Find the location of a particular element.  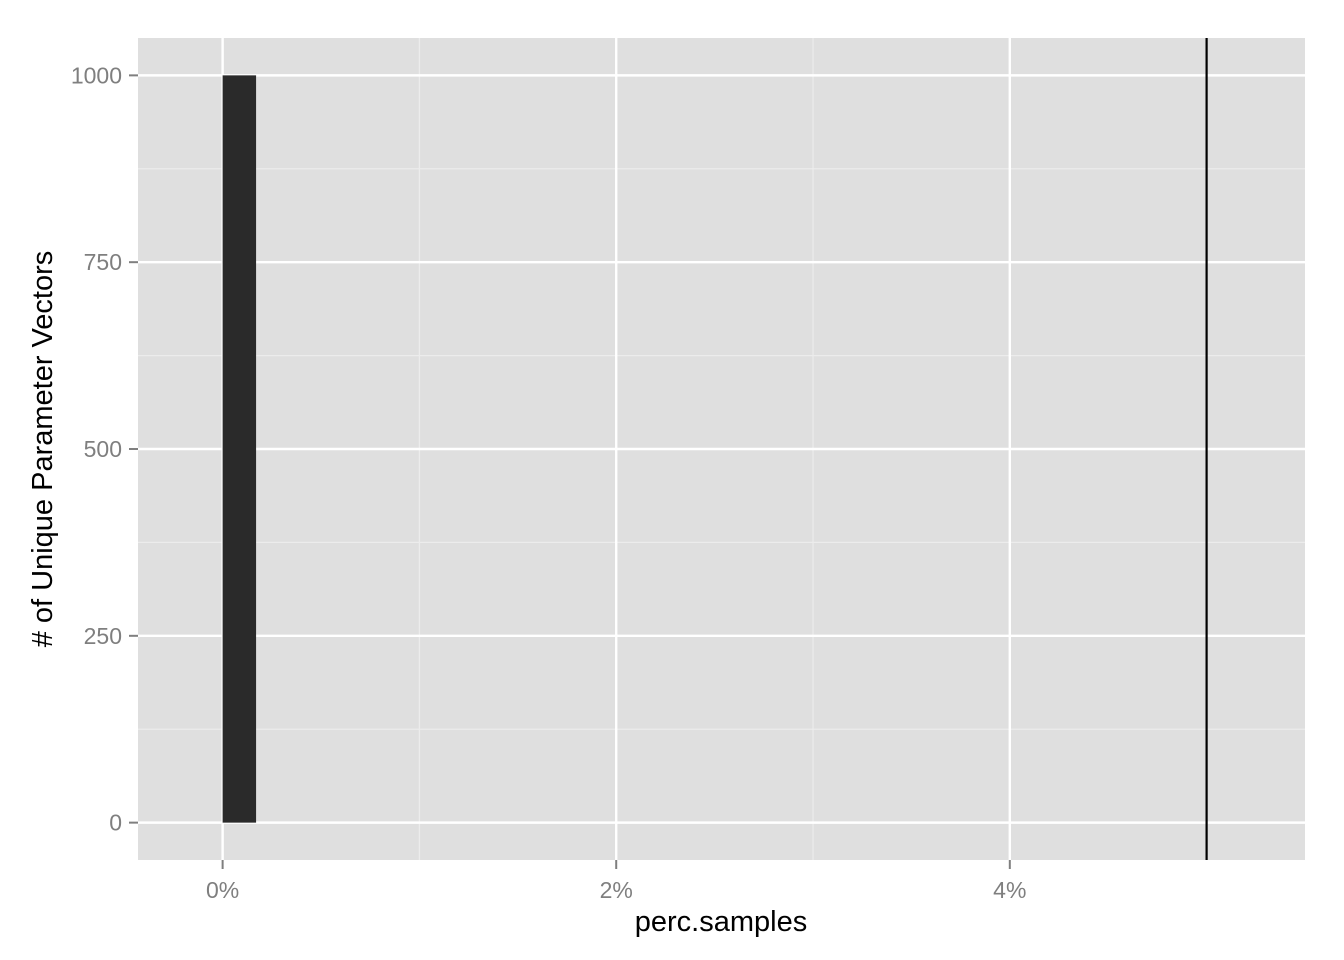

y-tick-label: 0 is located at coordinates (115, 823).